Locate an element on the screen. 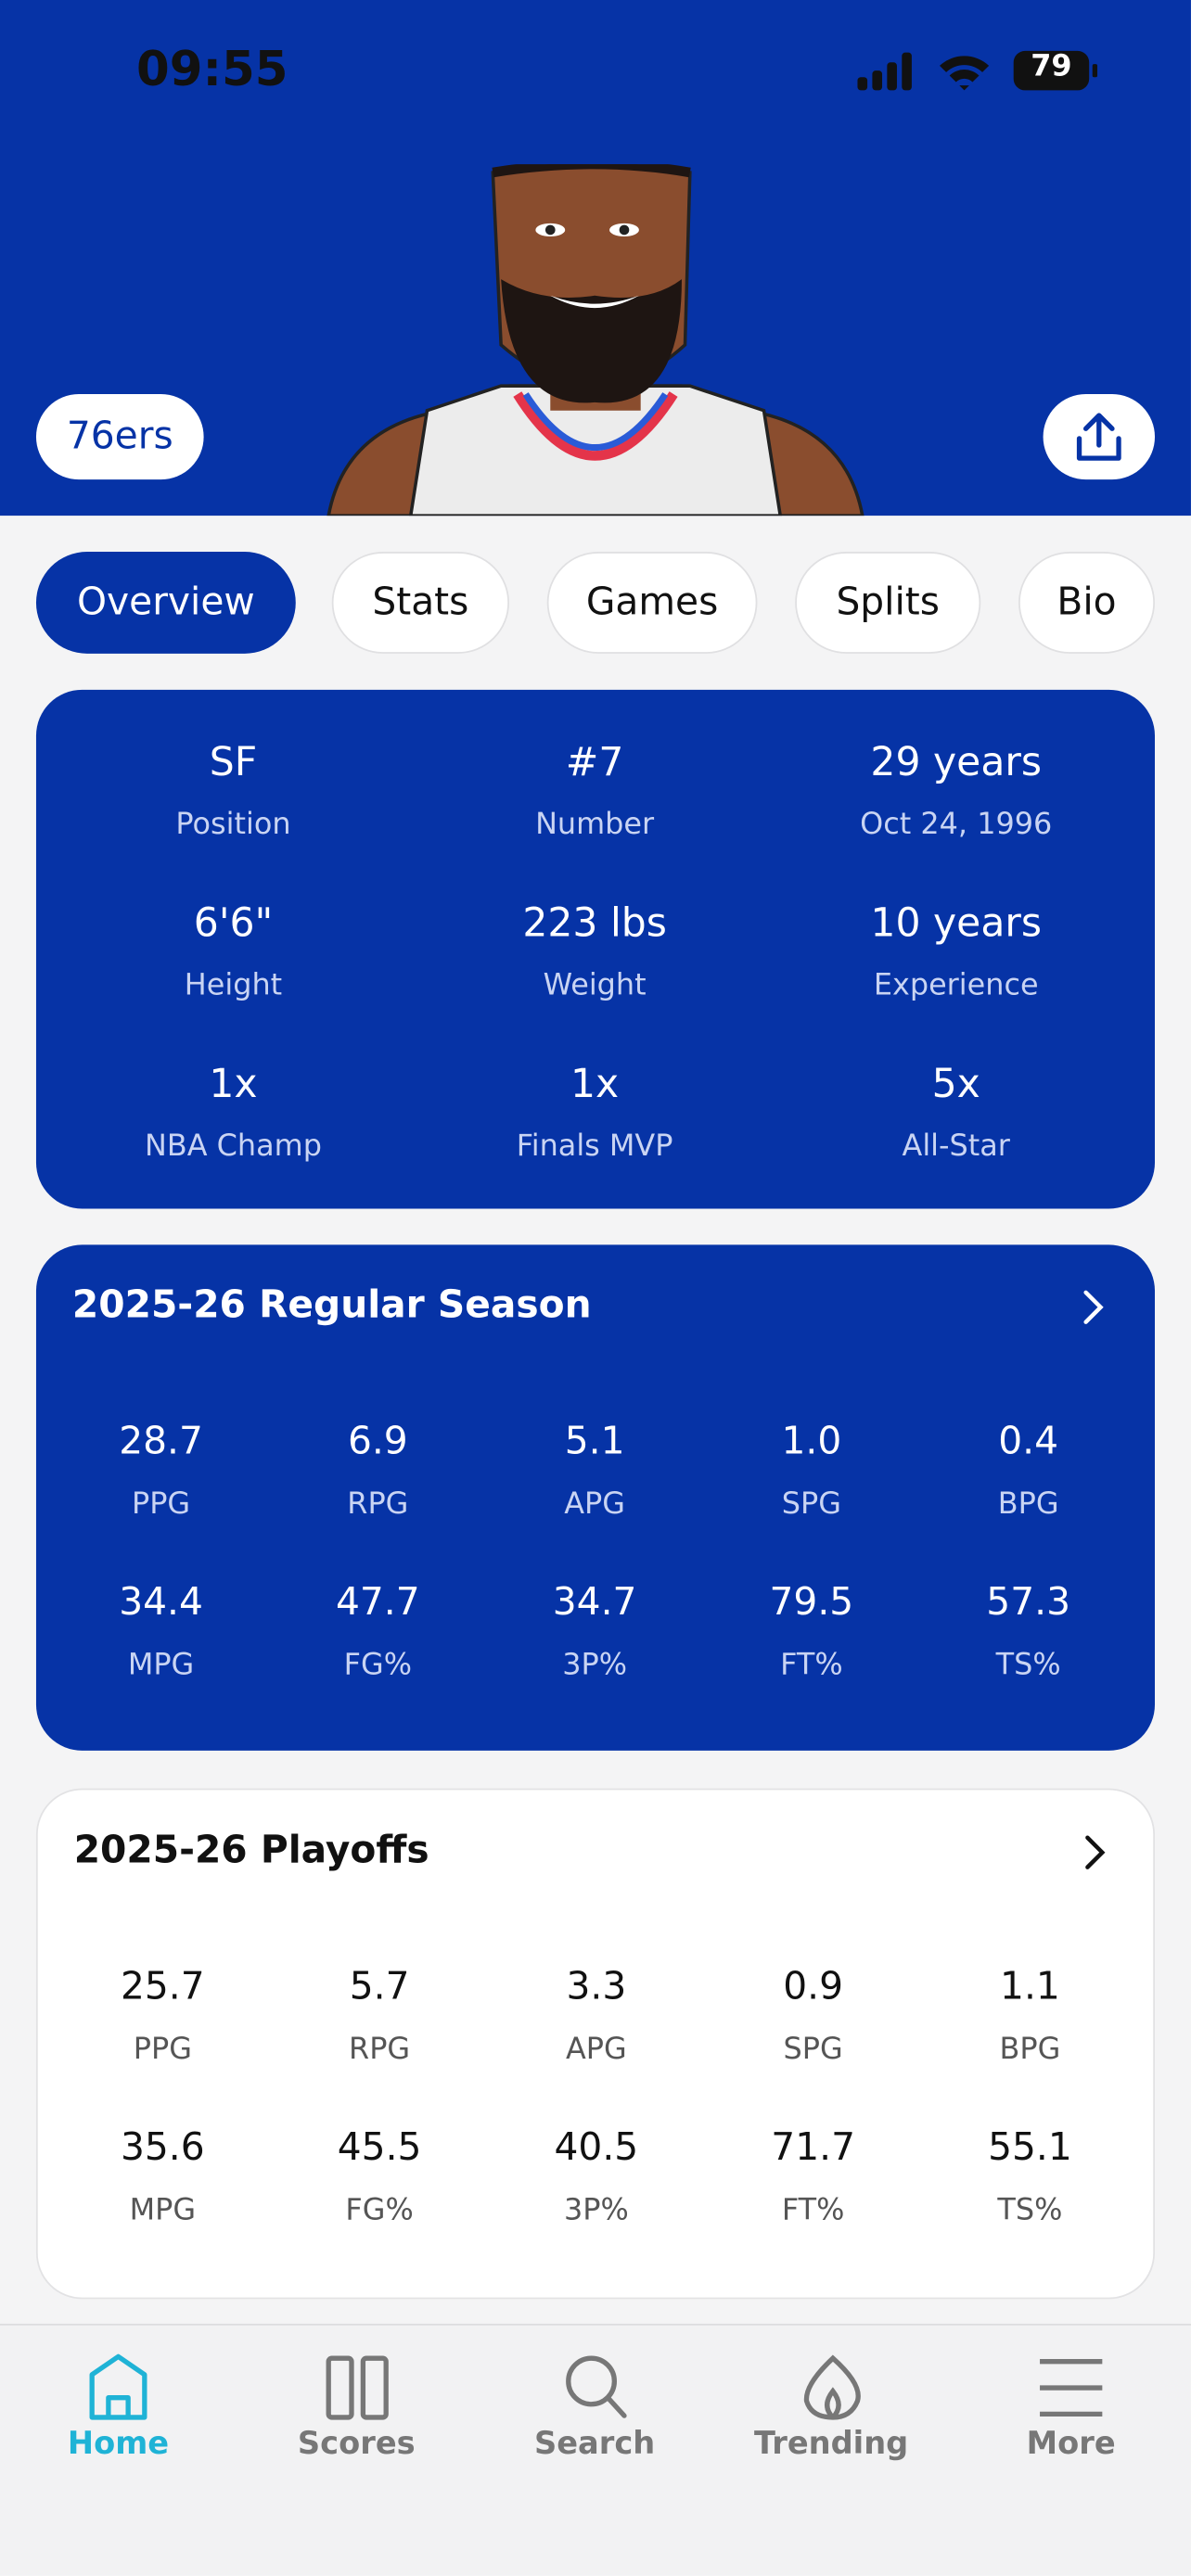  stat-value: 5.7 is located at coordinates (379, 1987).